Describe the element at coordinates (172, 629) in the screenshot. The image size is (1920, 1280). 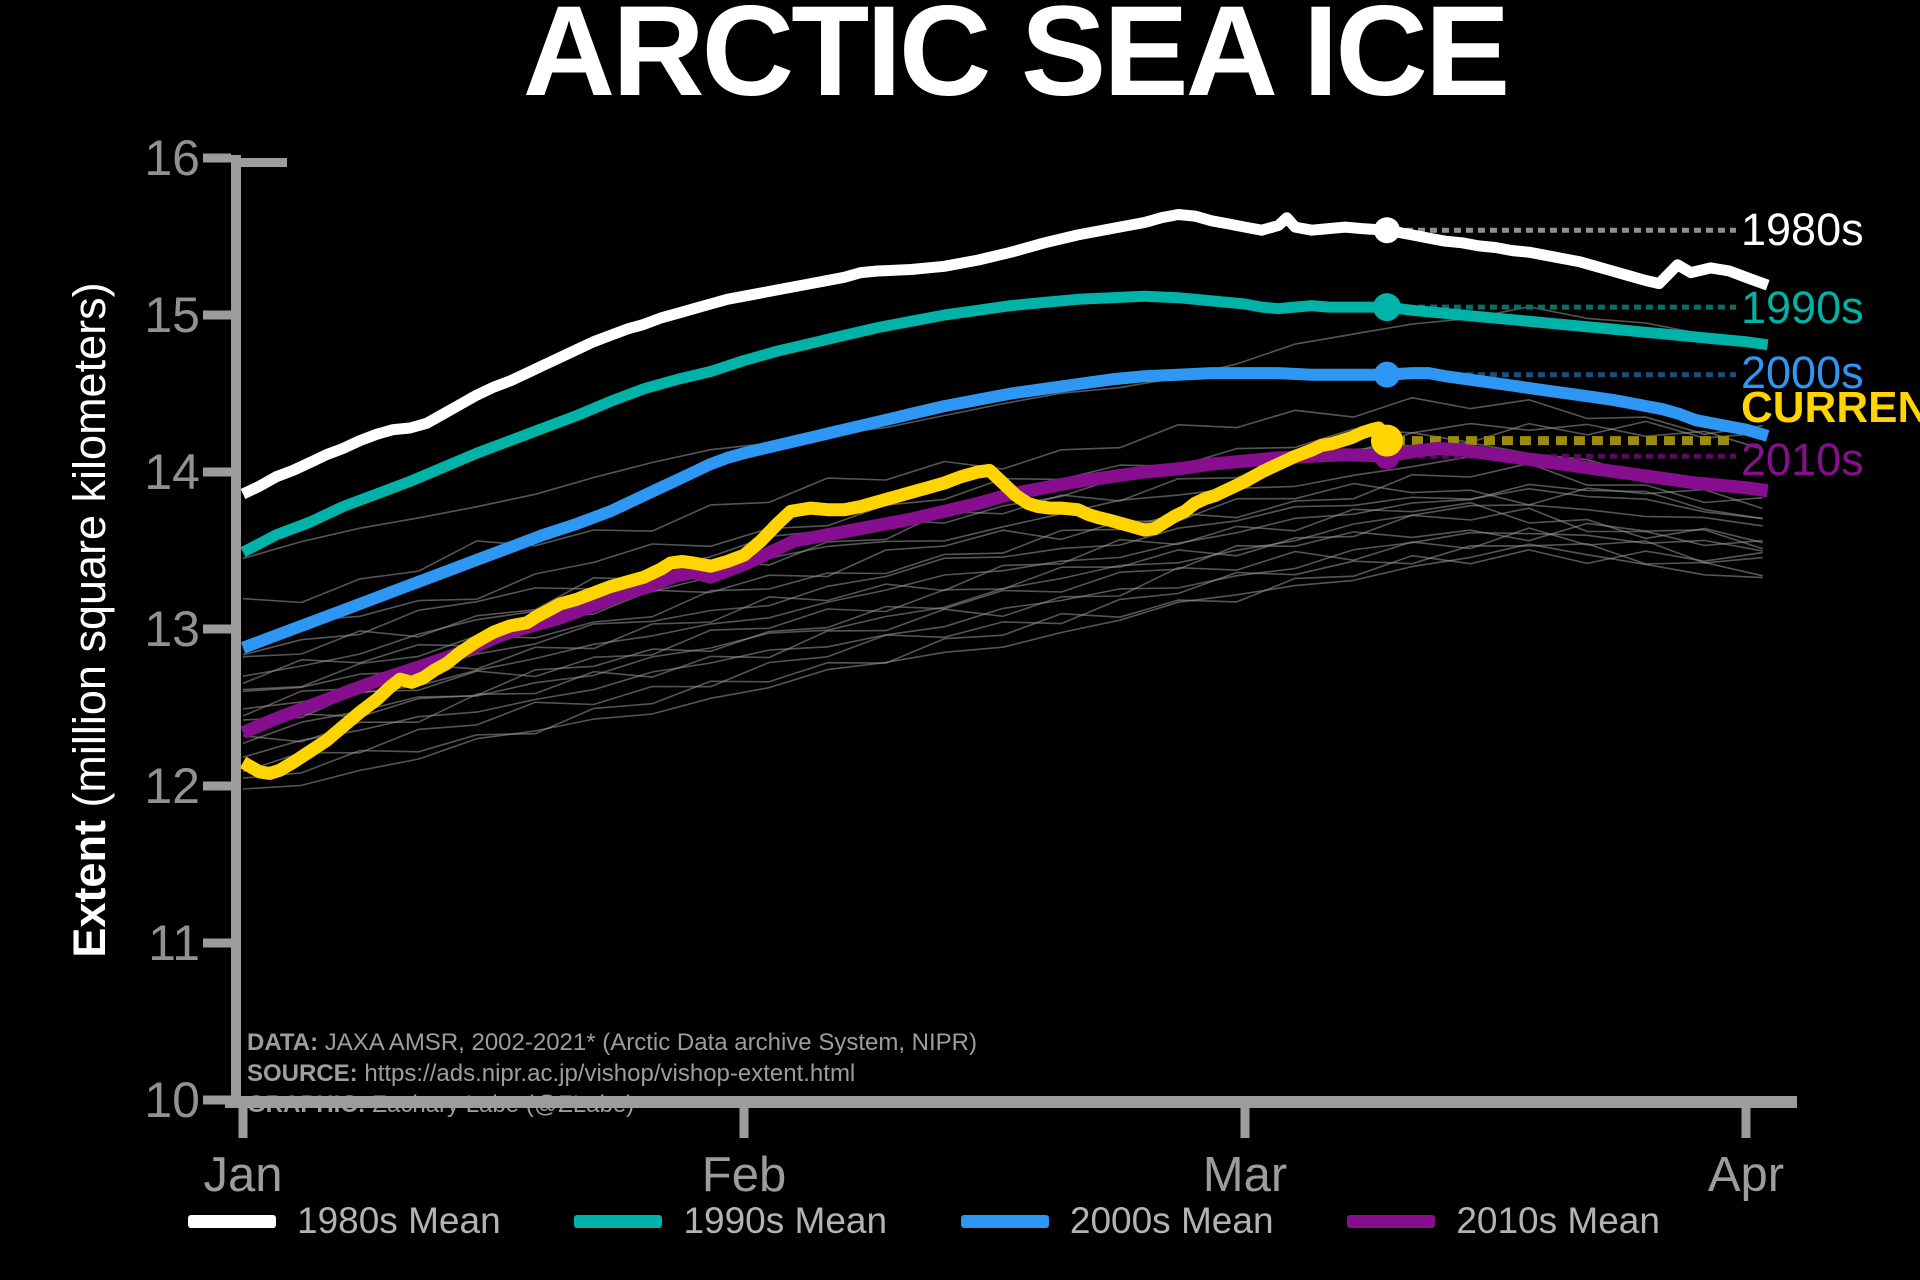
I see `y-tick-label: 13` at that location.